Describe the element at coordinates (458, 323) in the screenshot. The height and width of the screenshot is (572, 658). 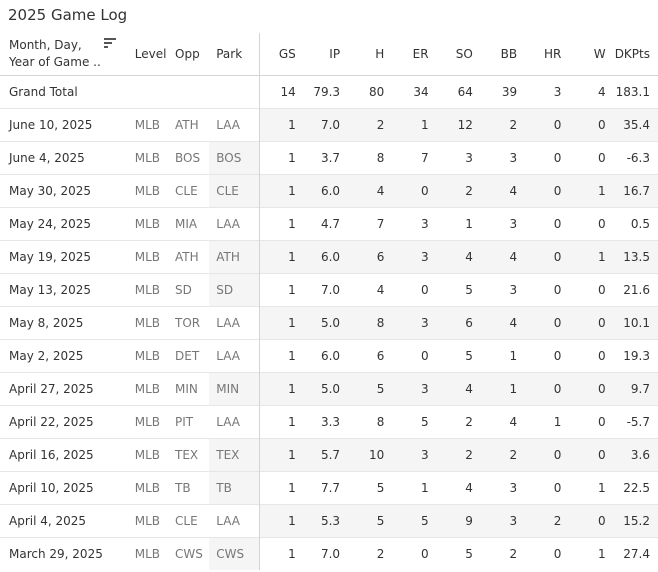
I see `row-so: 6` at that location.